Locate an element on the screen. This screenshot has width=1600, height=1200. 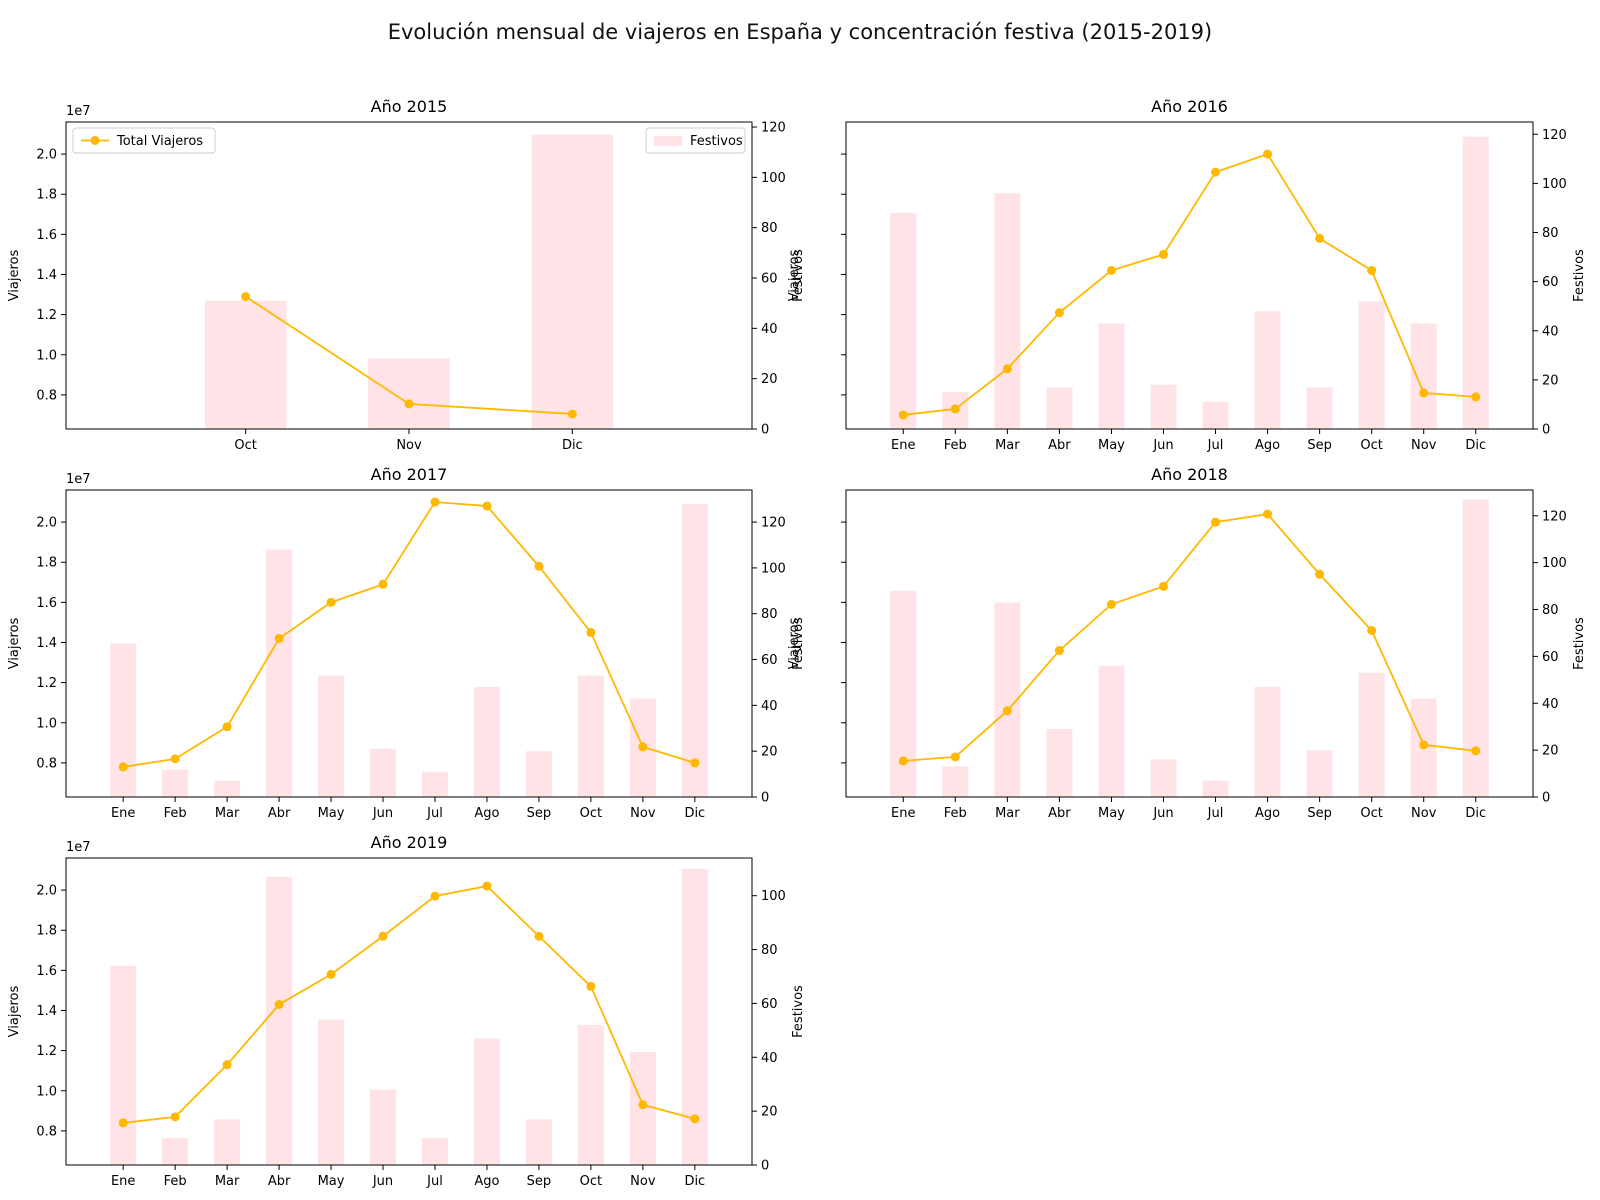
legend-marker-swatch is located at coordinates (95, 140).